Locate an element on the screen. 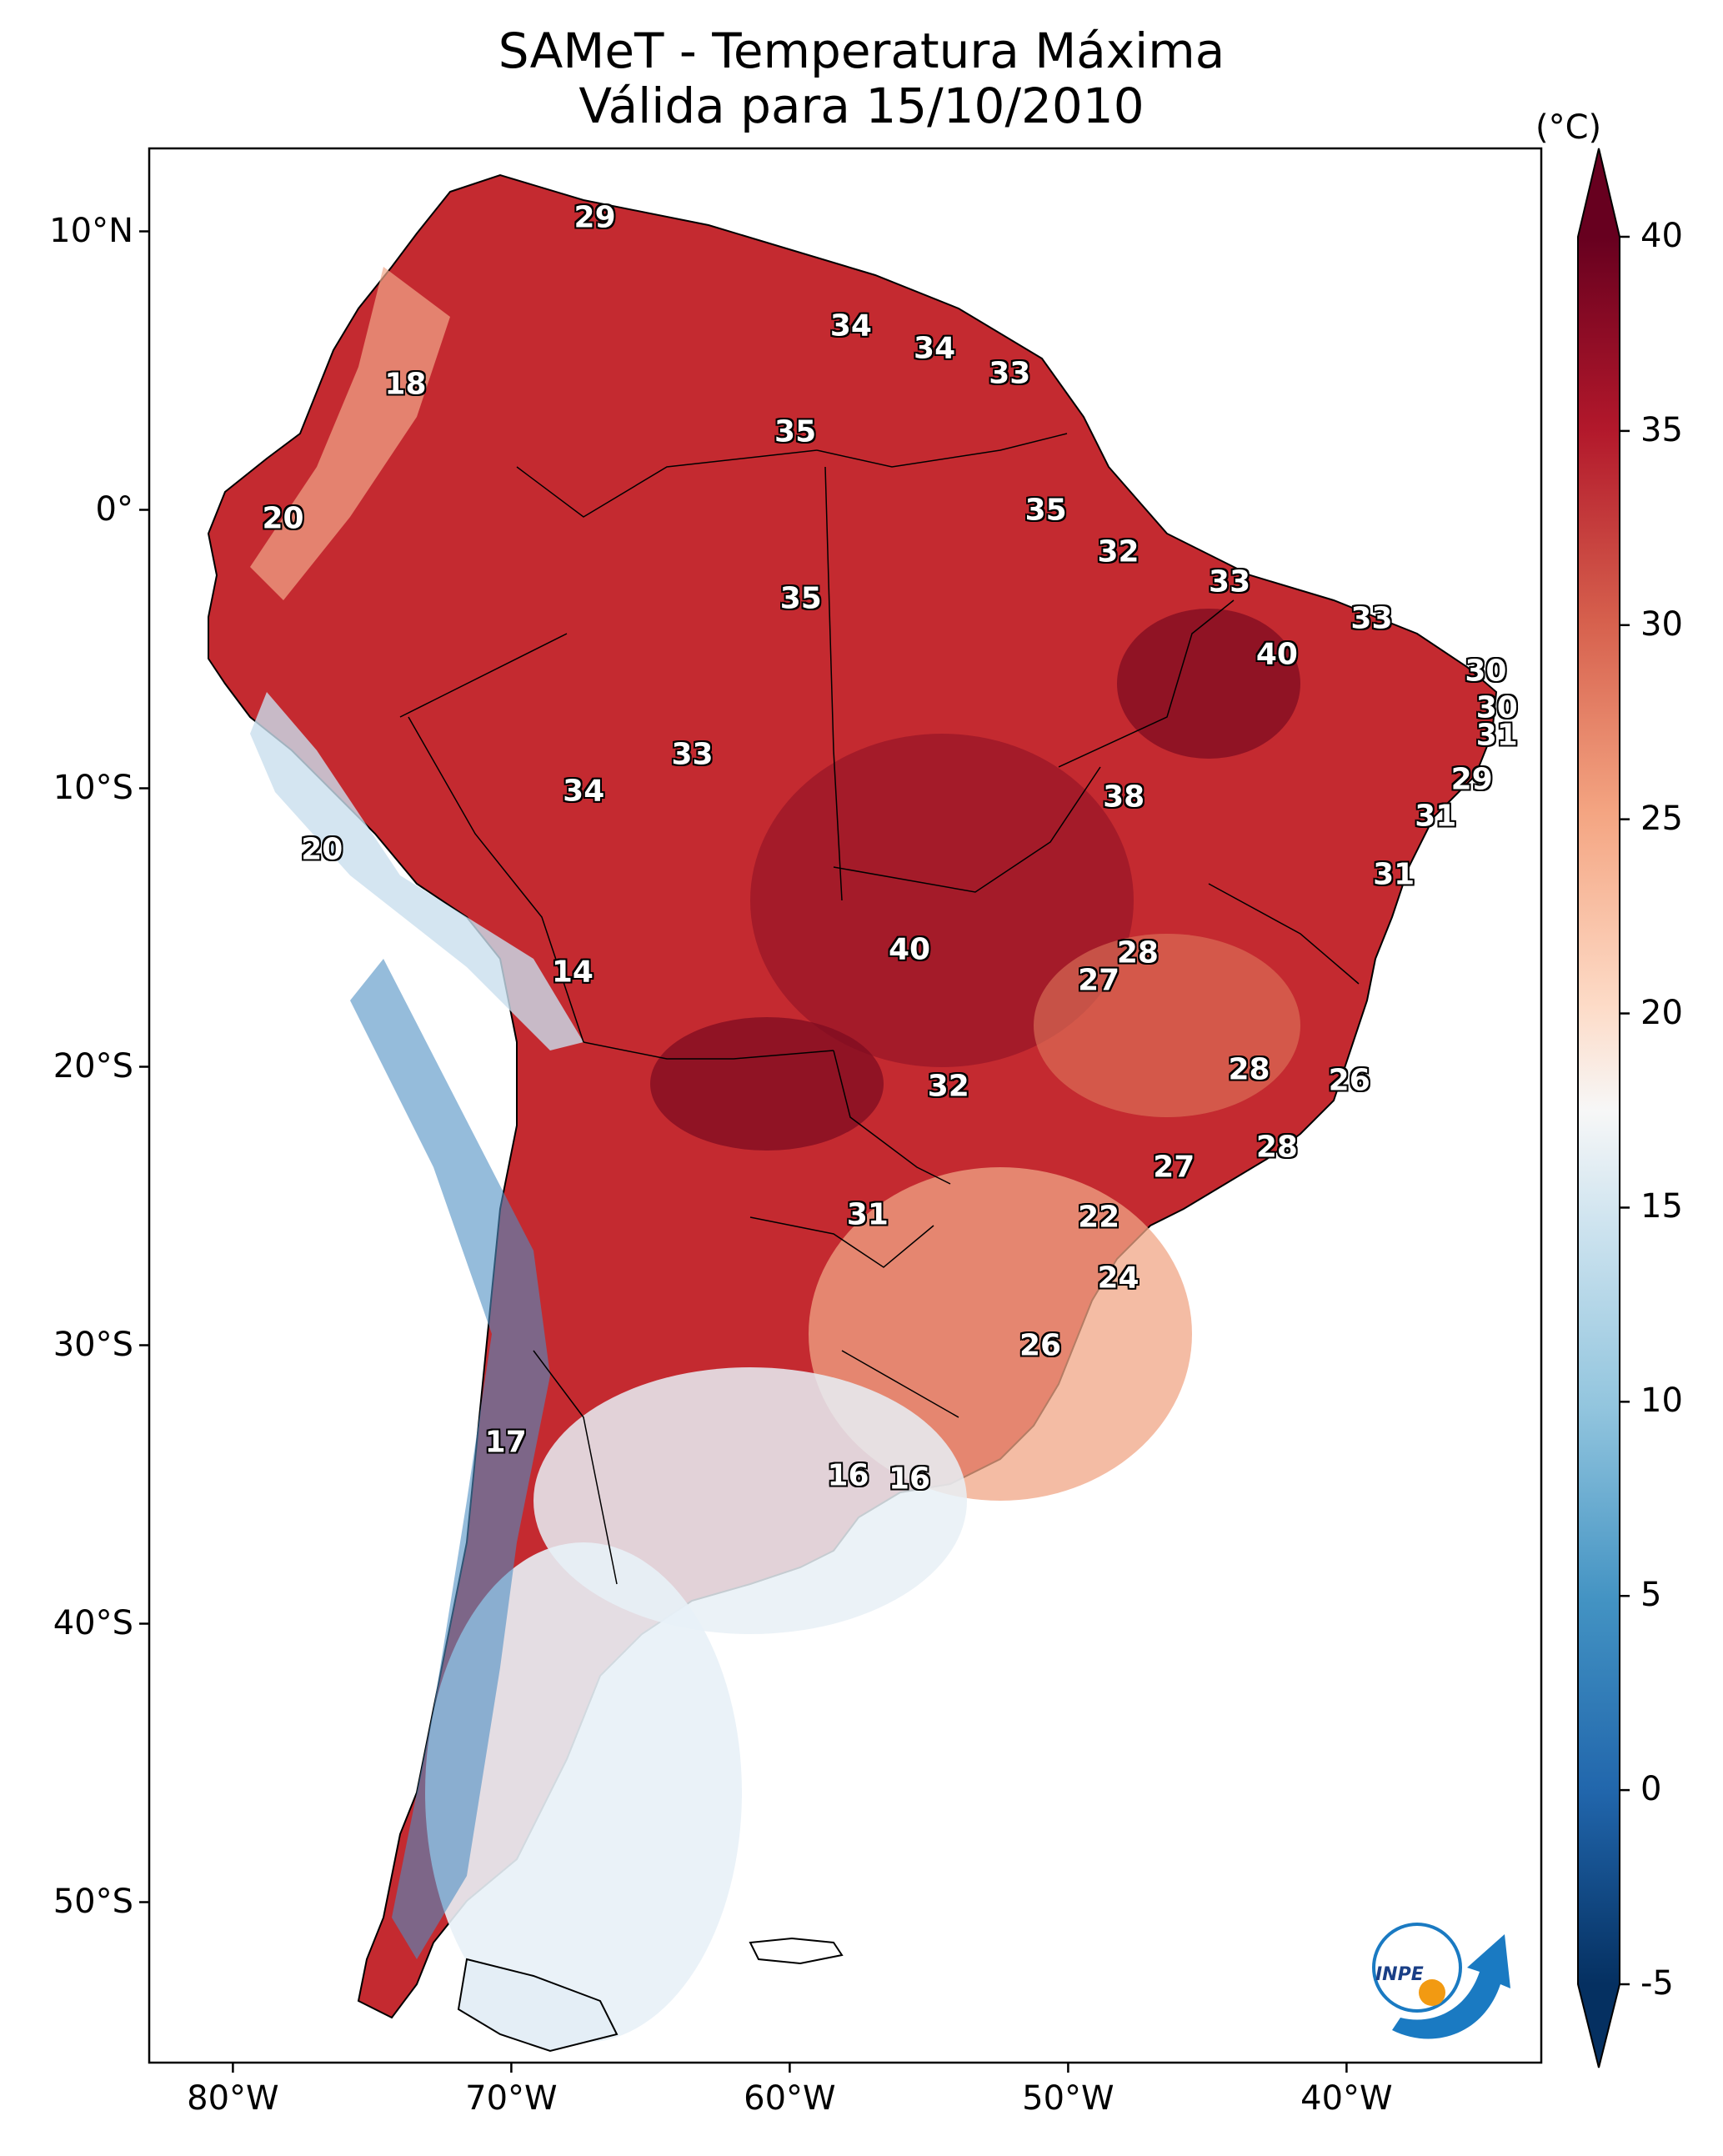  map-title: SAMeT - Temperatura Máxima is located at coordinates (861, 51).